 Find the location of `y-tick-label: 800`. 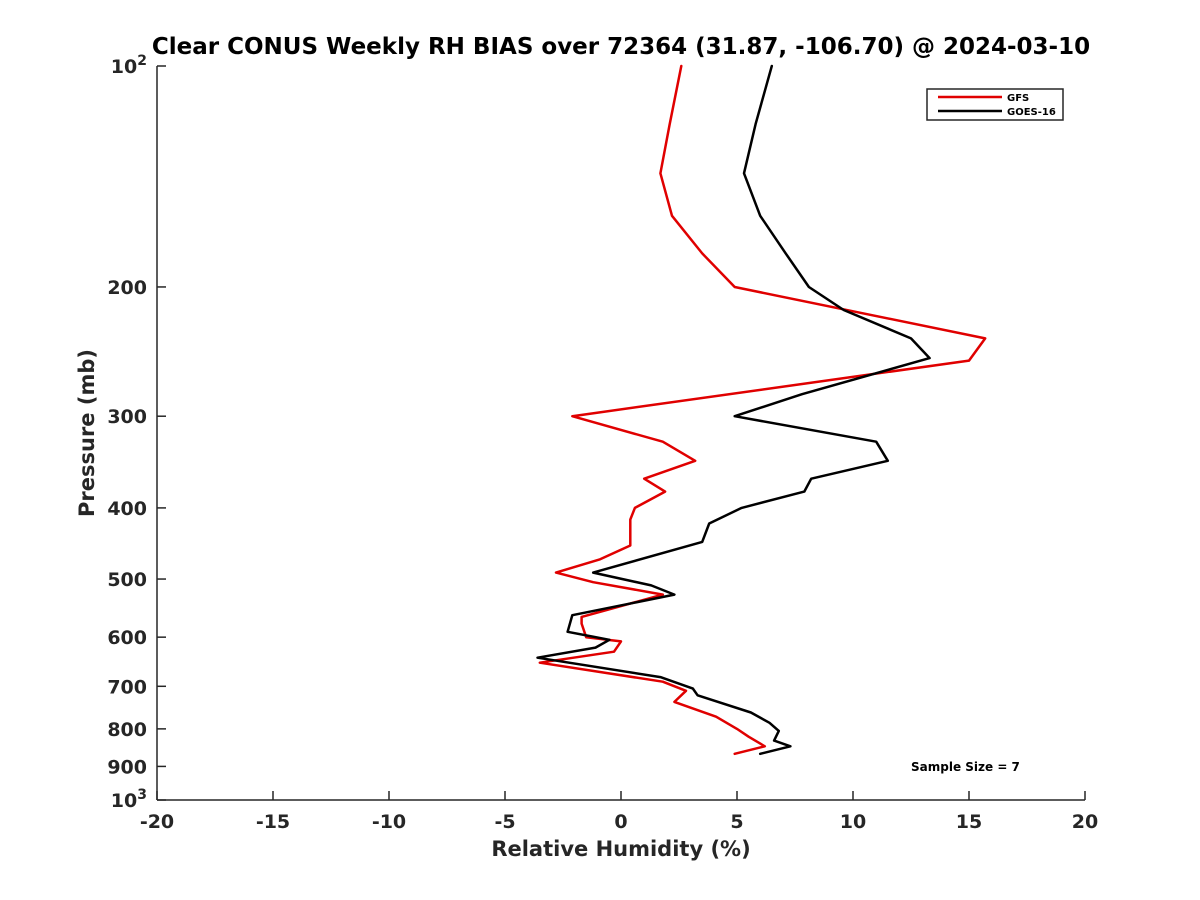

y-tick-label: 800 is located at coordinates (127, 730).